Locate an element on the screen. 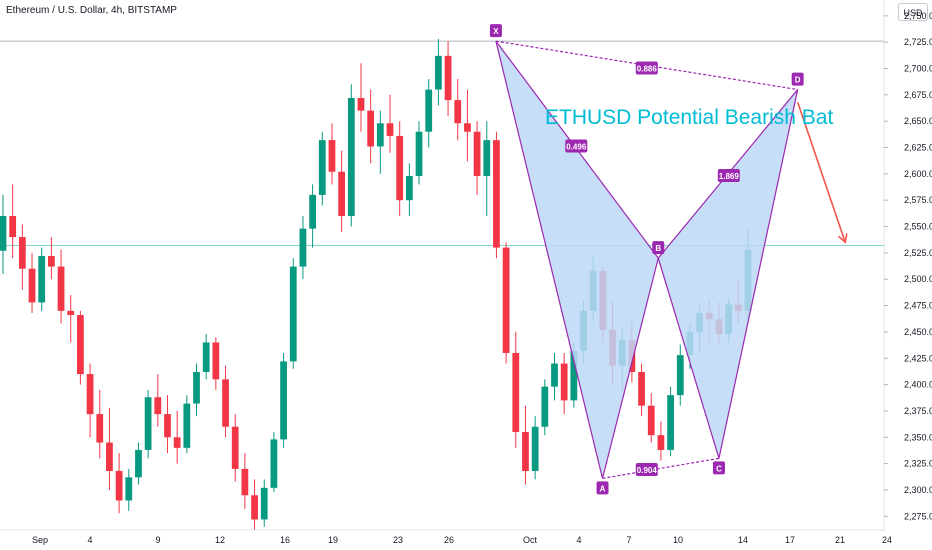  y-tick-label: 2,675.0 is located at coordinates (918, 95).